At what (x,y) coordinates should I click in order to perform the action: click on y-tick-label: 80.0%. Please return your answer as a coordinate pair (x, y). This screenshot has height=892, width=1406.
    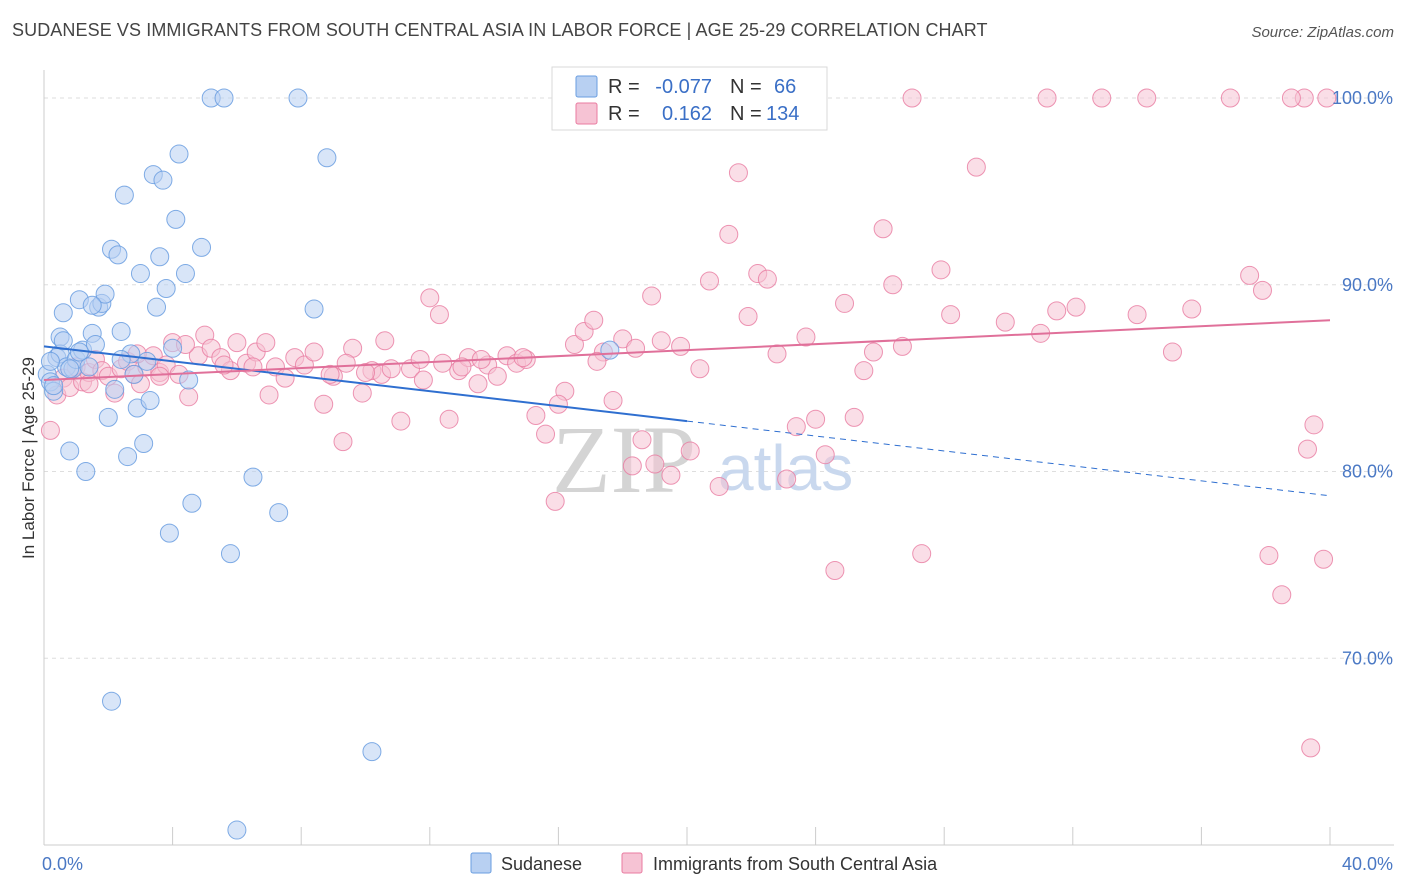
    Looking at the image, I should click on (1367, 472).